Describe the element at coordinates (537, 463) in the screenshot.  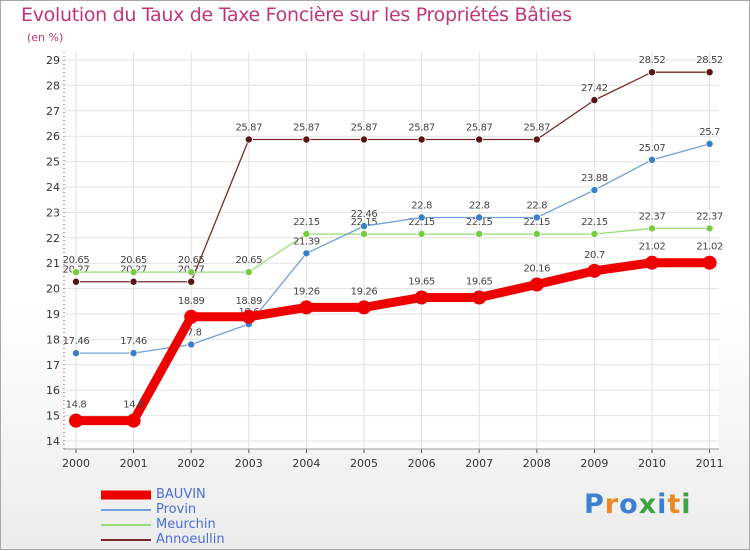
I see `x-tick-label: 2008` at that location.